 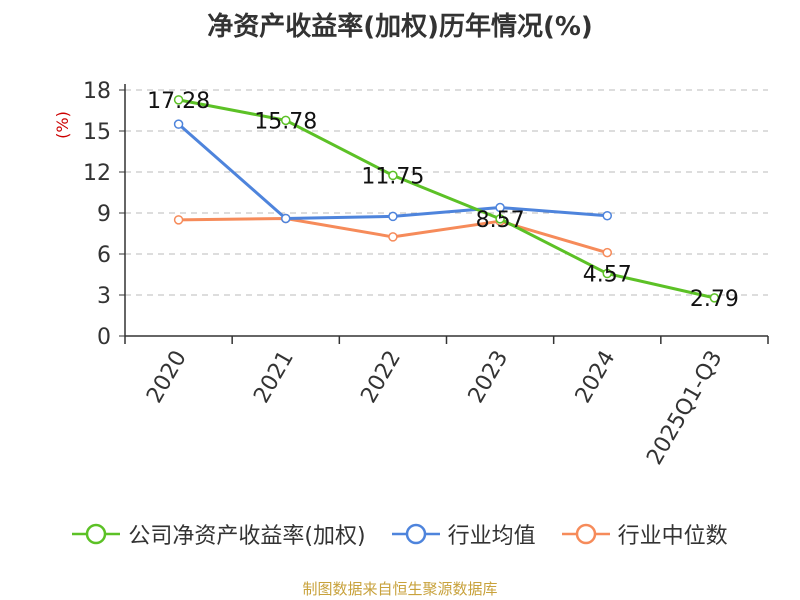 What do you see at coordinates (104, 296) in the screenshot?
I see `y-tick-label: 3` at bounding box center [104, 296].